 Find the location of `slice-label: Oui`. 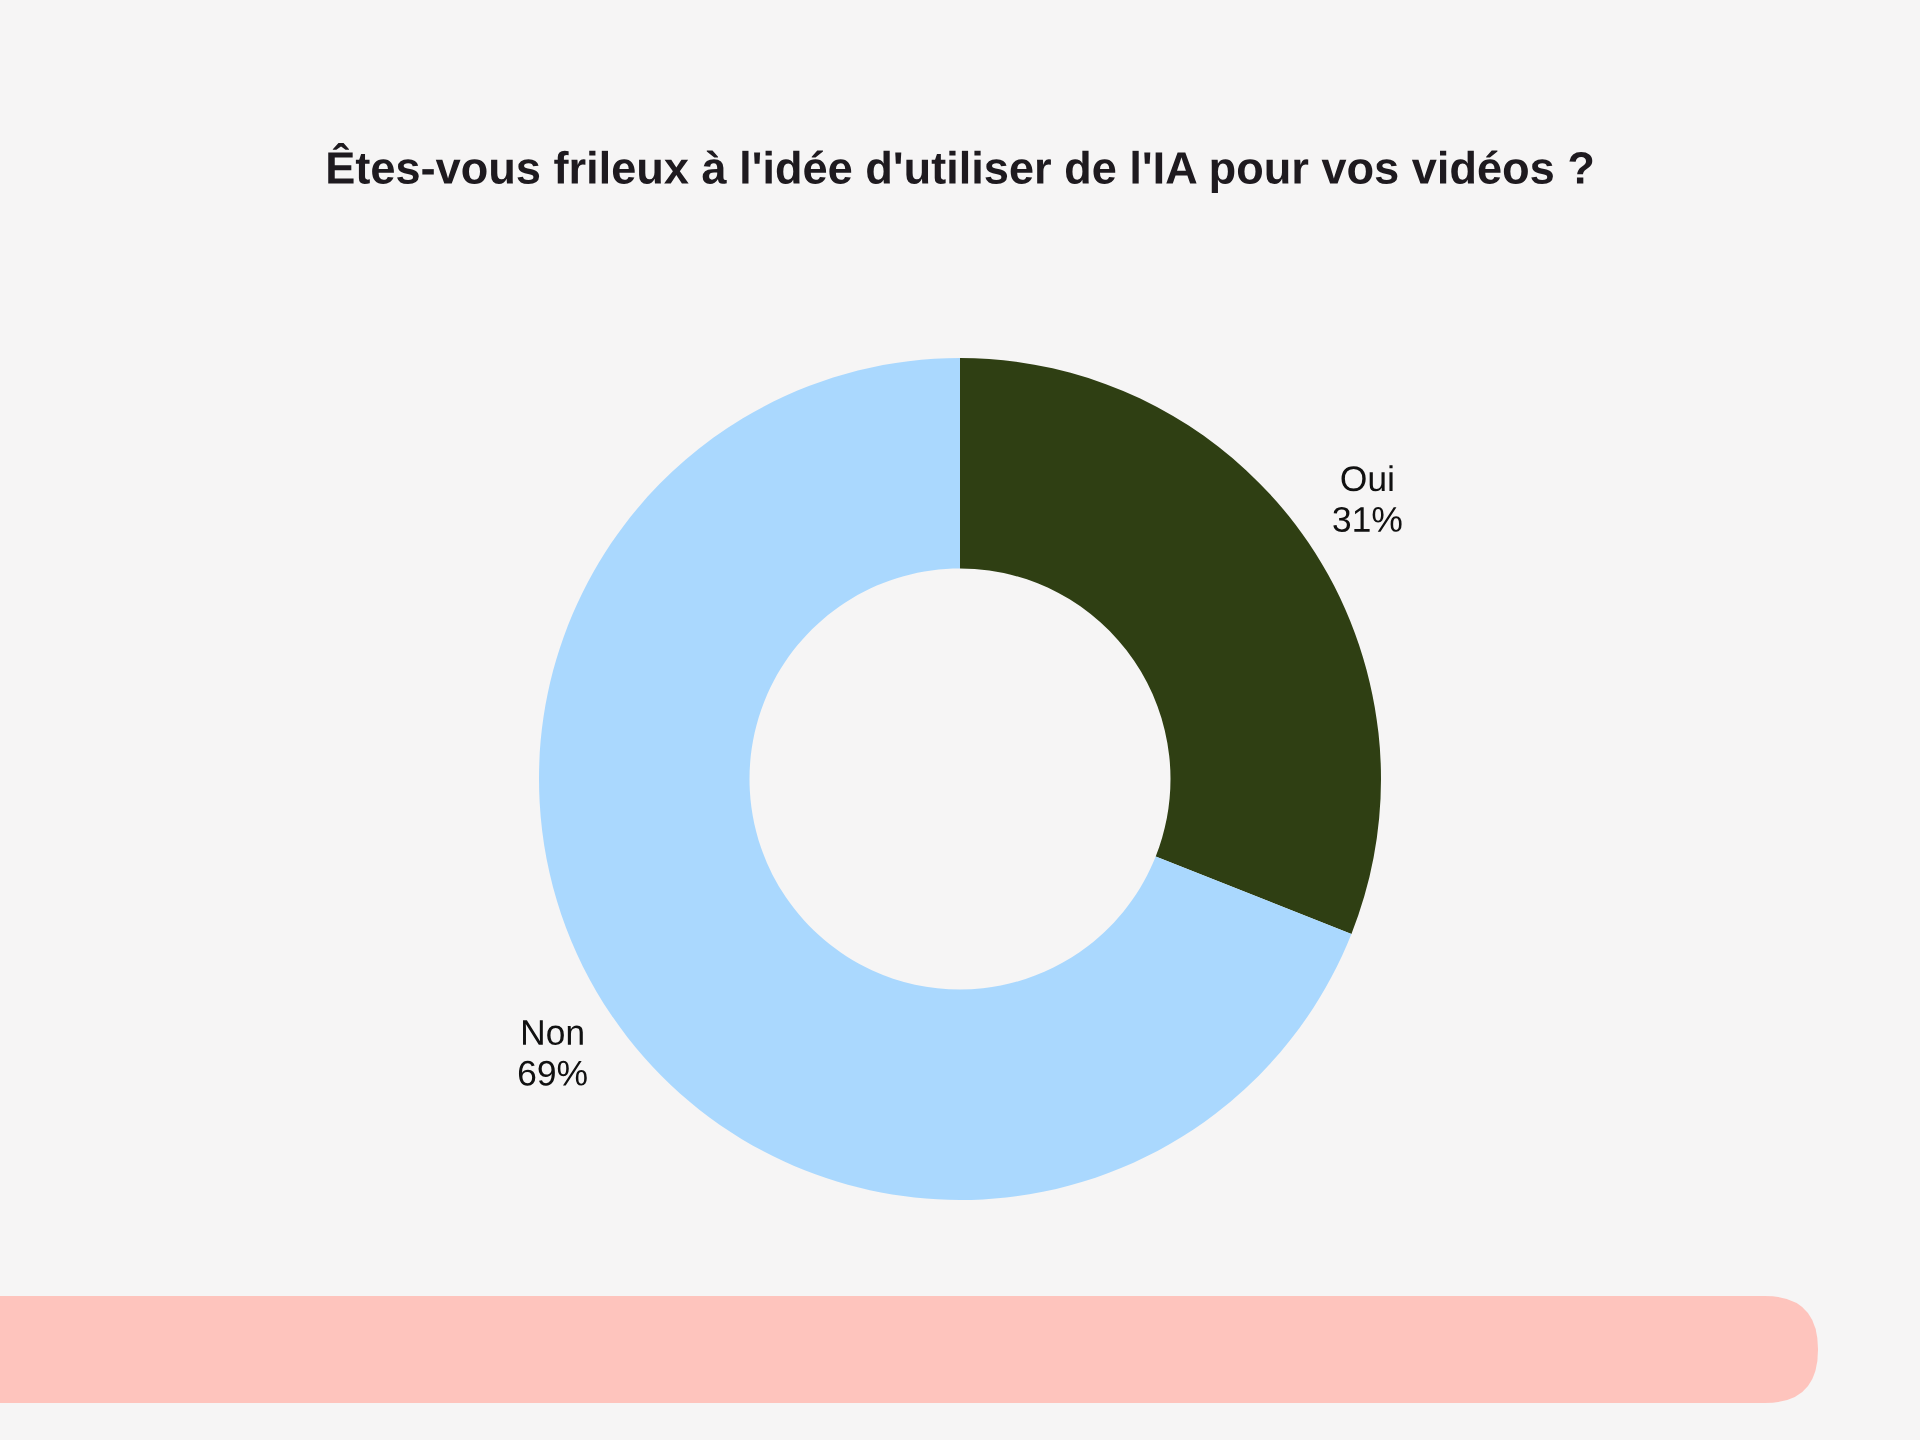

slice-label: Oui is located at coordinates (1367, 478).